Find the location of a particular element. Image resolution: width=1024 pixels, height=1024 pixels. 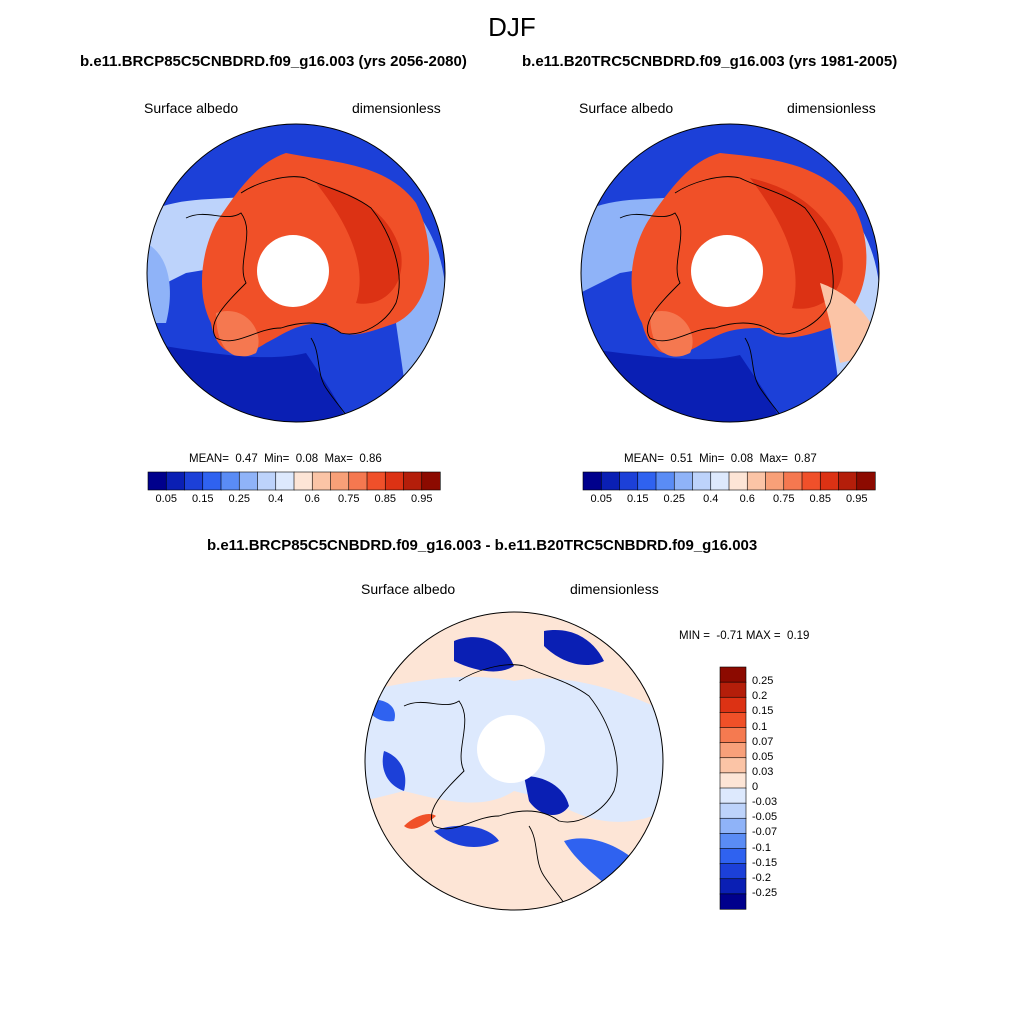

coastline is located at coordinates (726, 259).